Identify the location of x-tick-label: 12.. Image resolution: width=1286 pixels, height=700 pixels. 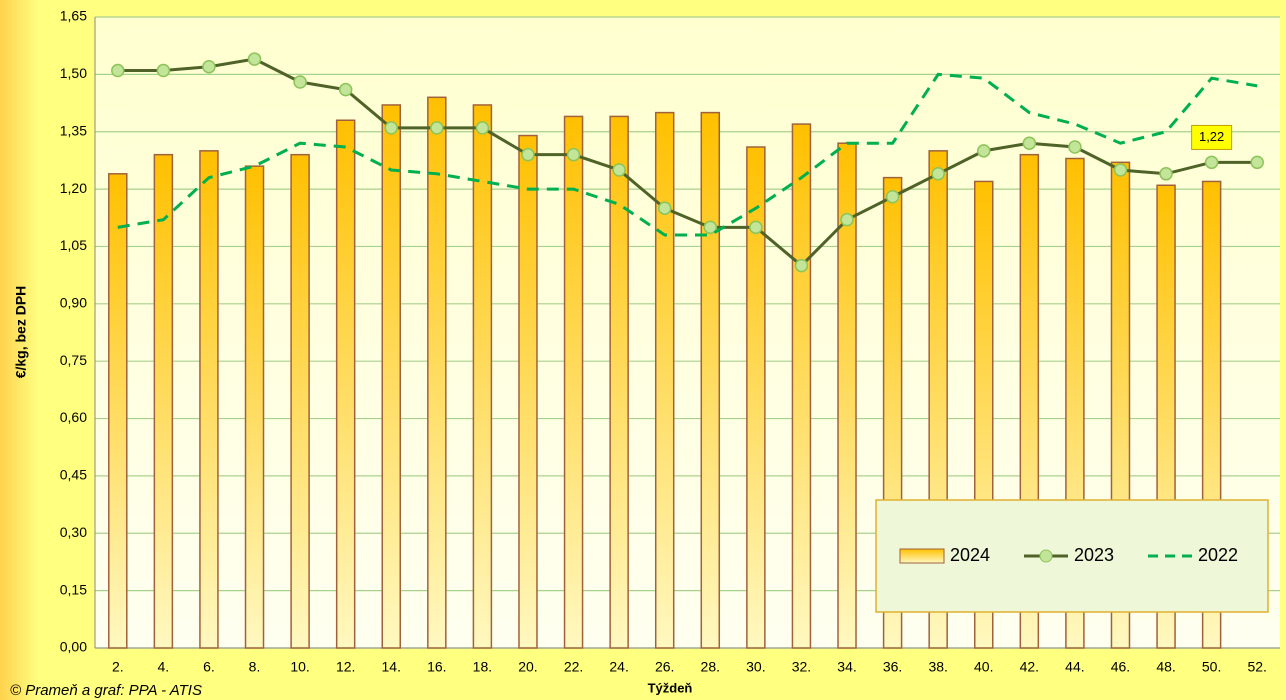
(345, 667).